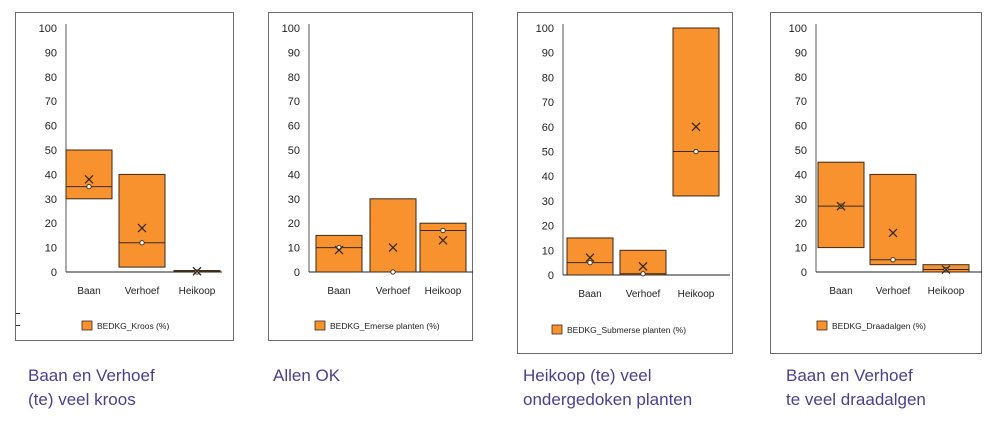 This screenshot has width=989, height=429. What do you see at coordinates (879, 326) in the screenshot?
I see `legend-label: BEDKG_Draadalgen (%)` at bounding box center [879, 326].